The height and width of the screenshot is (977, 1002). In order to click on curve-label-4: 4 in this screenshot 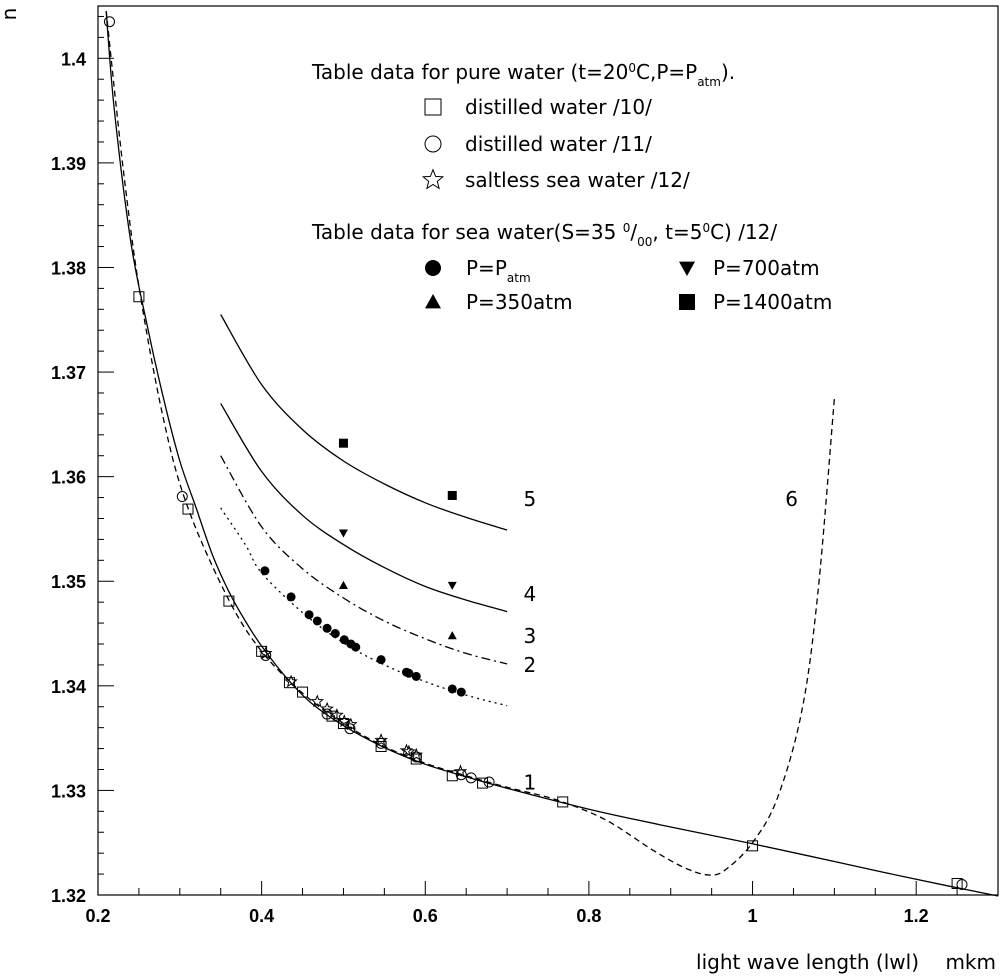, I will do `click(529, 594)`.